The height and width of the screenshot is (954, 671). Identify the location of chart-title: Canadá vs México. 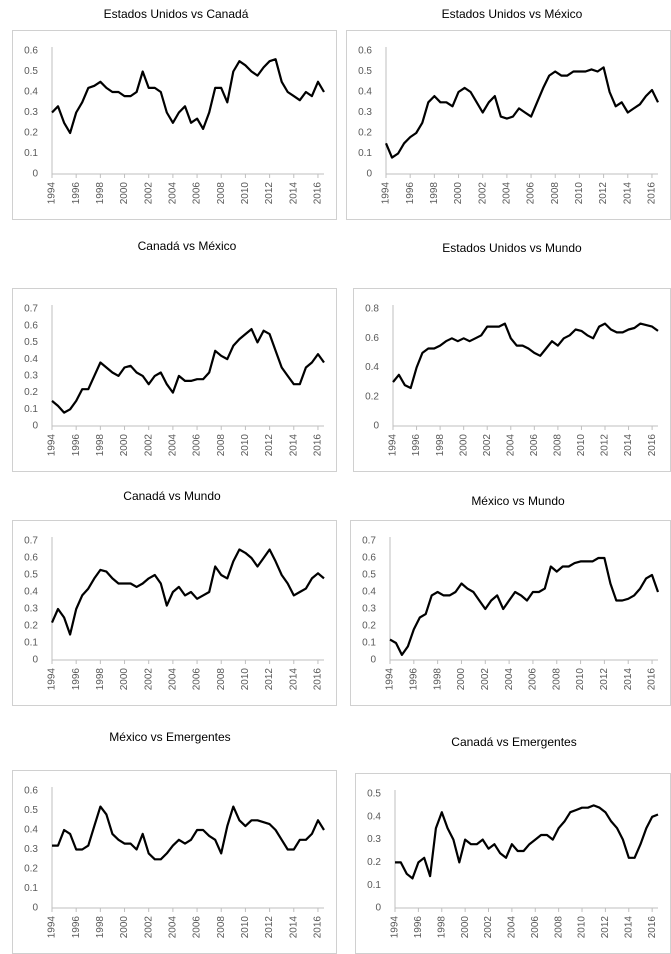
(187, 246).